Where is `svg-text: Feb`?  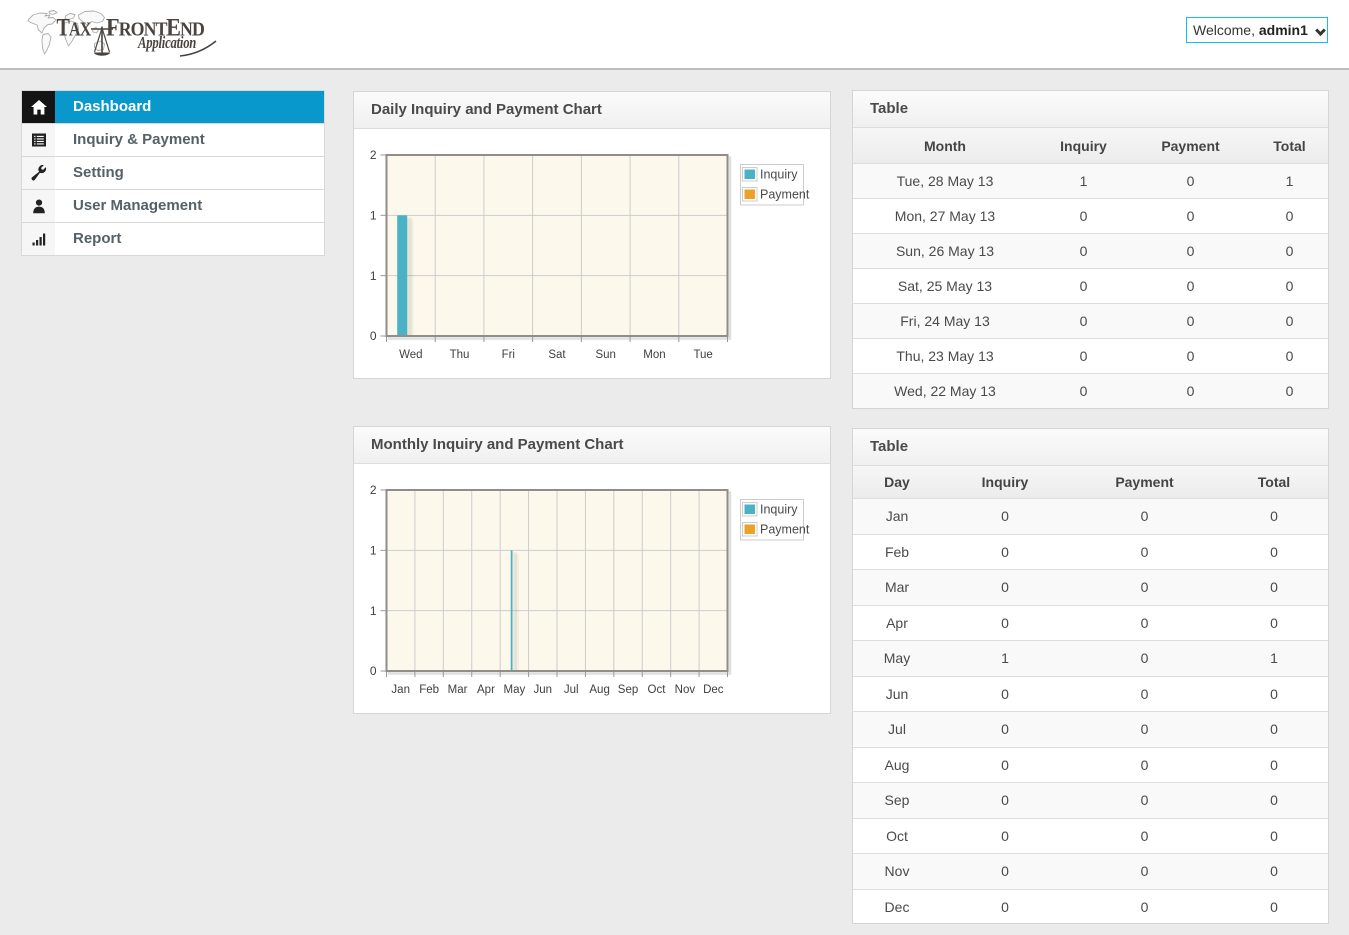 svg-text: Feb is located at coordinates (429, 690).